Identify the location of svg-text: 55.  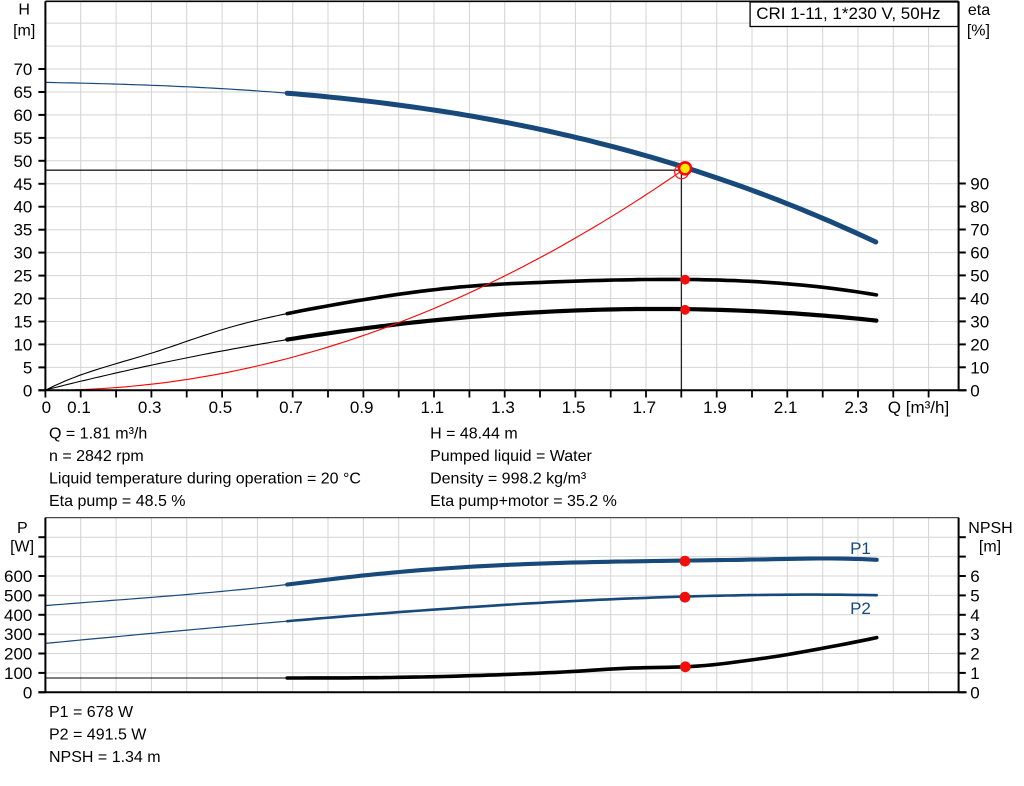
(22, 138).